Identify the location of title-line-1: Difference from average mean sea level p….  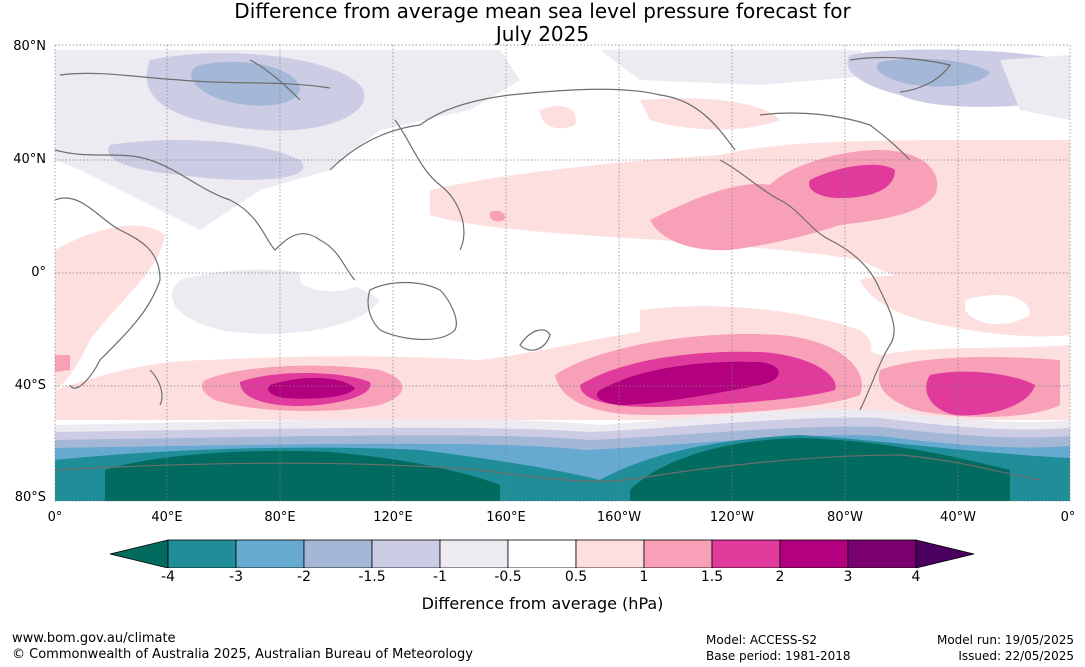
(542, 11).